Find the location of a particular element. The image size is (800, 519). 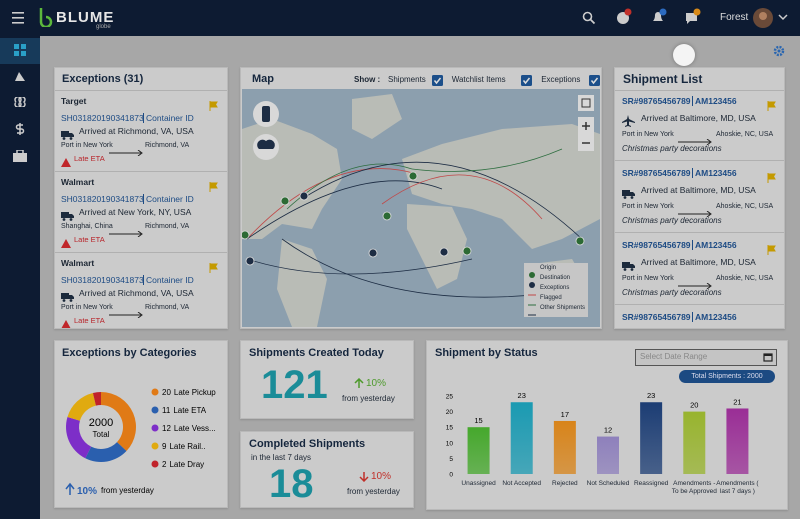

settings-icon is located at coordinates (779, 51).